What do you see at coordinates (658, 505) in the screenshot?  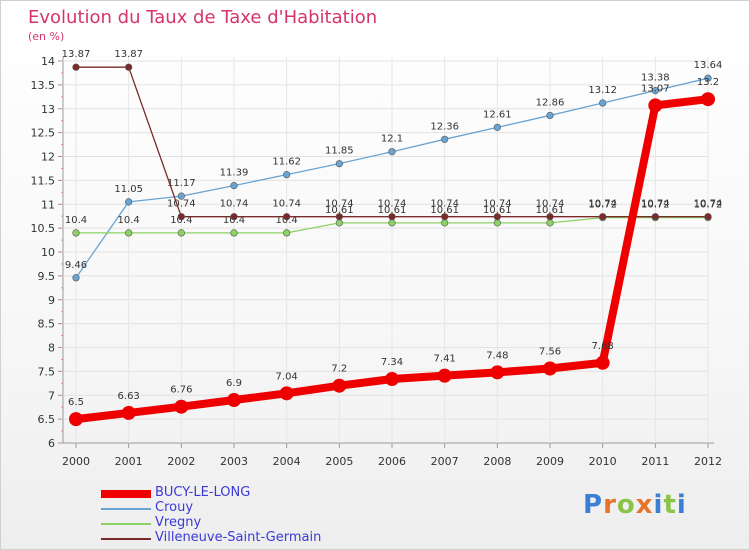 I see `logo-letter: i` at bounding box center [658, 505].